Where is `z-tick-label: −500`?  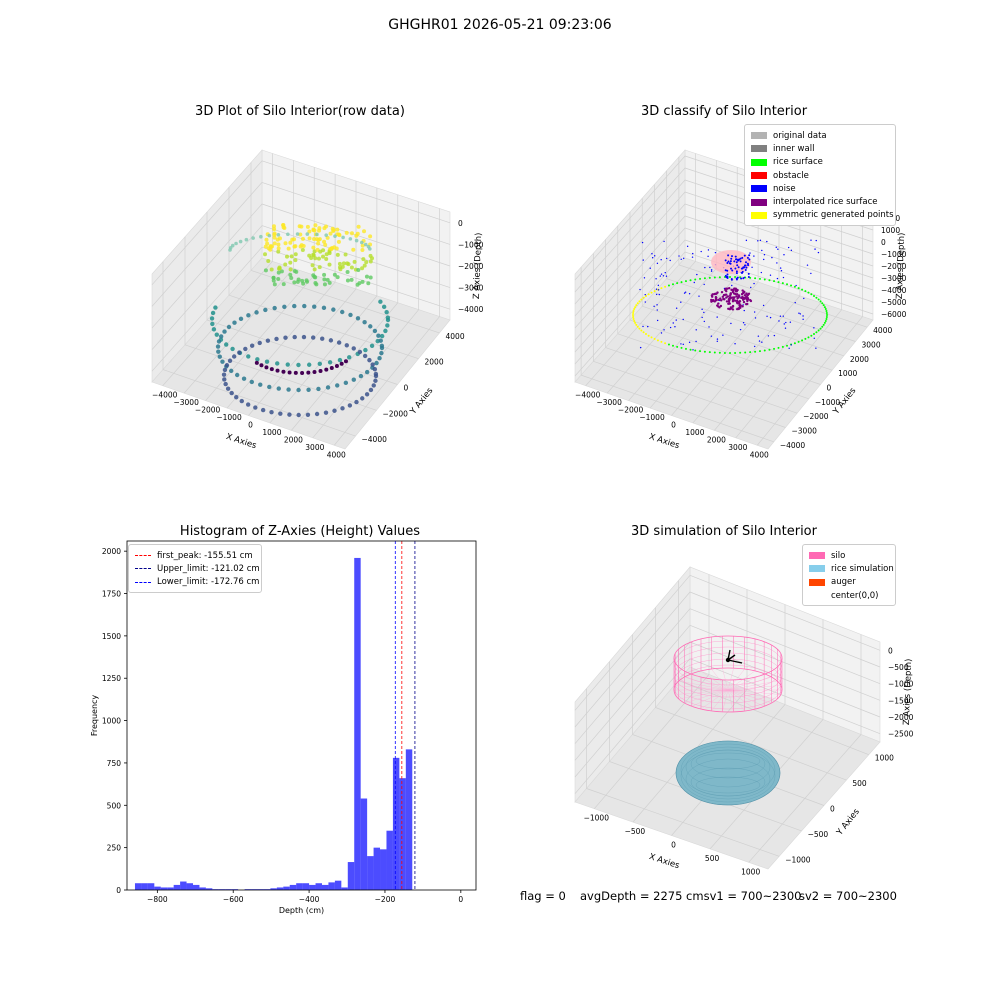
z-tick-label: −500 is located at coordinates (898, 667).